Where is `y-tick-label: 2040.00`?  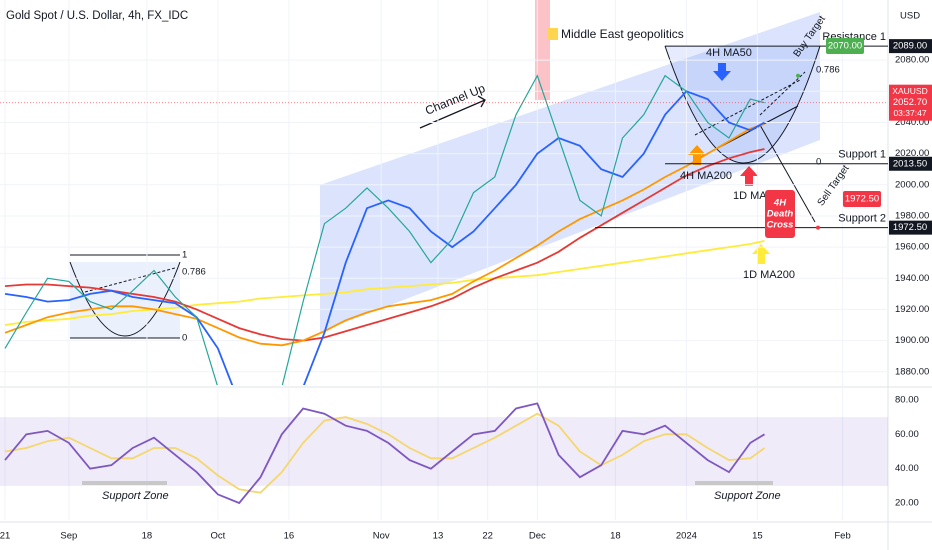 y-tick-label: 2040.00 is located at coordinates (912, 122).